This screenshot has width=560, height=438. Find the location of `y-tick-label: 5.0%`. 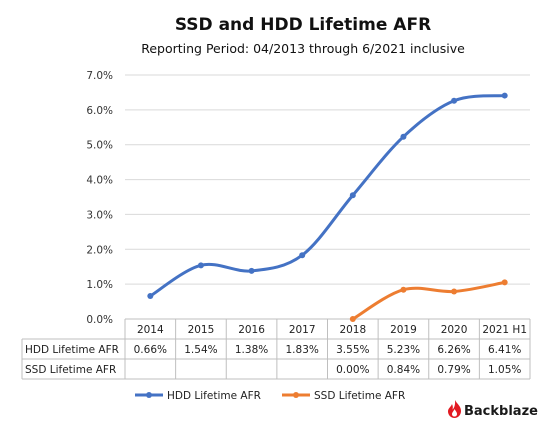

y-tick-label: 5.0% is located at coordinates (99, 146).